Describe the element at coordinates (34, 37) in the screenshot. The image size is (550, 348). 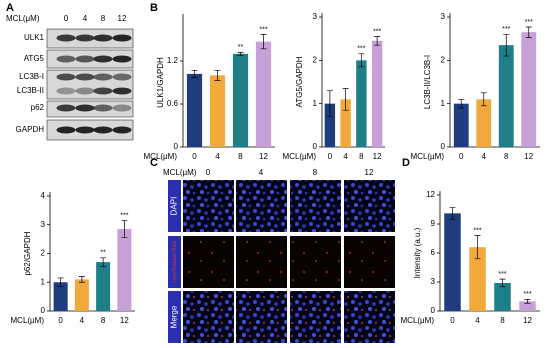
I see `protein-label: ULK1` at that location.